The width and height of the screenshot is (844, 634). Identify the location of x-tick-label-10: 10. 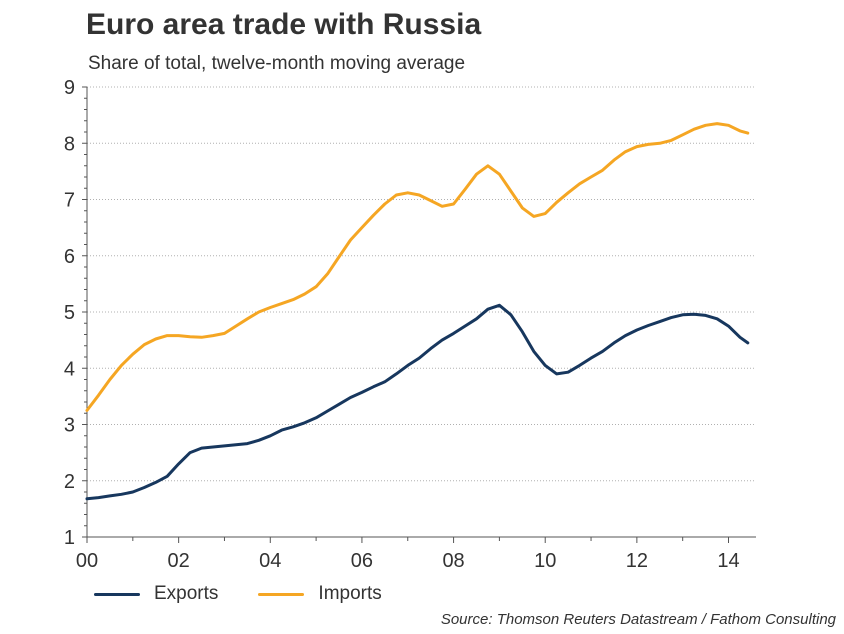
(545, 561).